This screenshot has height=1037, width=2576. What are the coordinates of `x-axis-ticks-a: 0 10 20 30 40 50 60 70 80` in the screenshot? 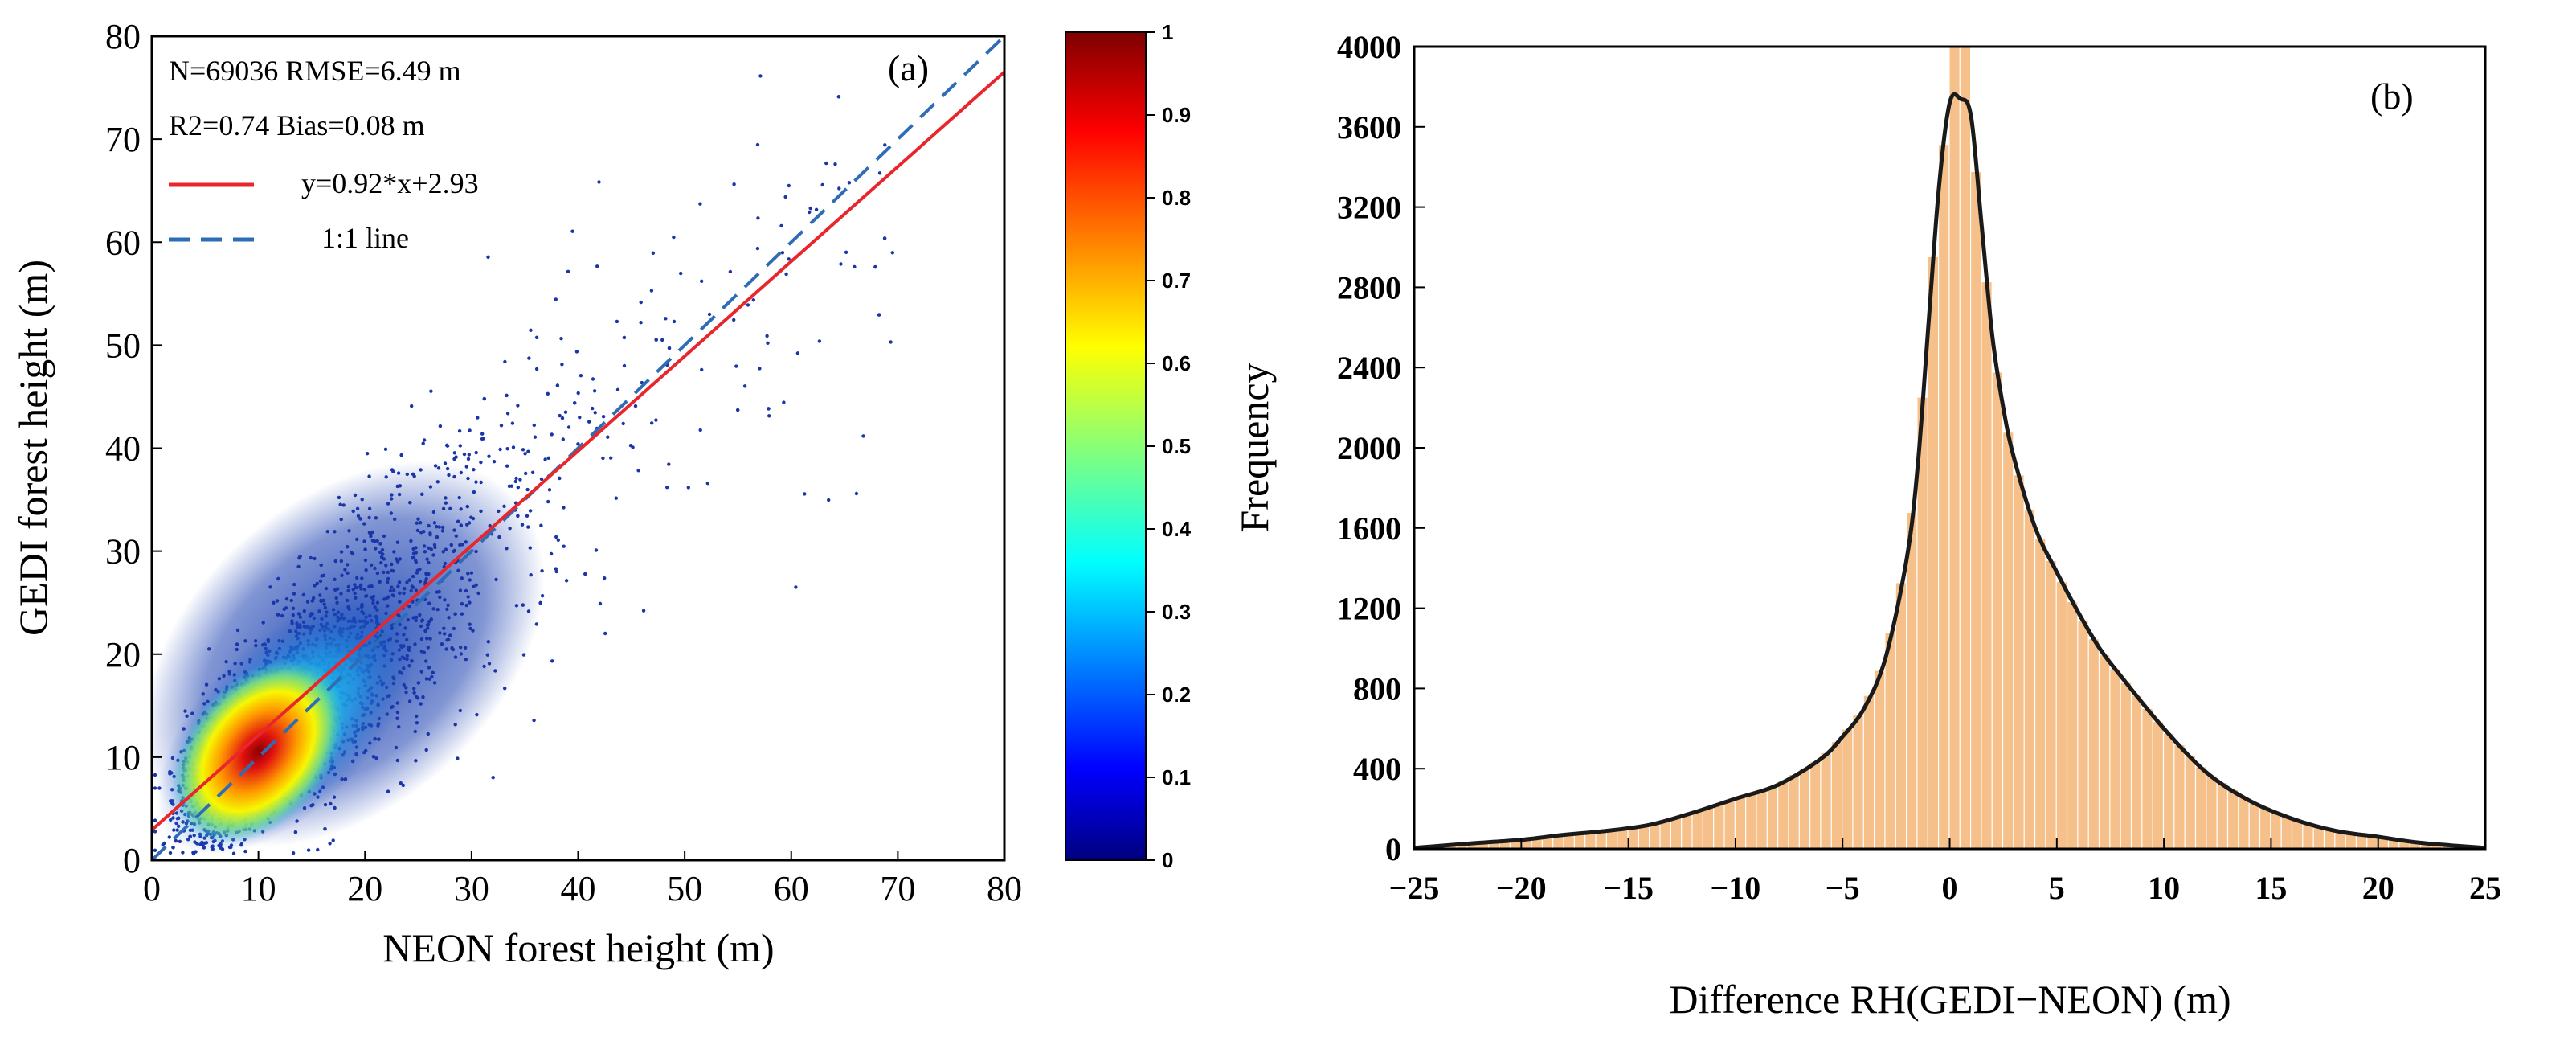 It's located at (583, 880).